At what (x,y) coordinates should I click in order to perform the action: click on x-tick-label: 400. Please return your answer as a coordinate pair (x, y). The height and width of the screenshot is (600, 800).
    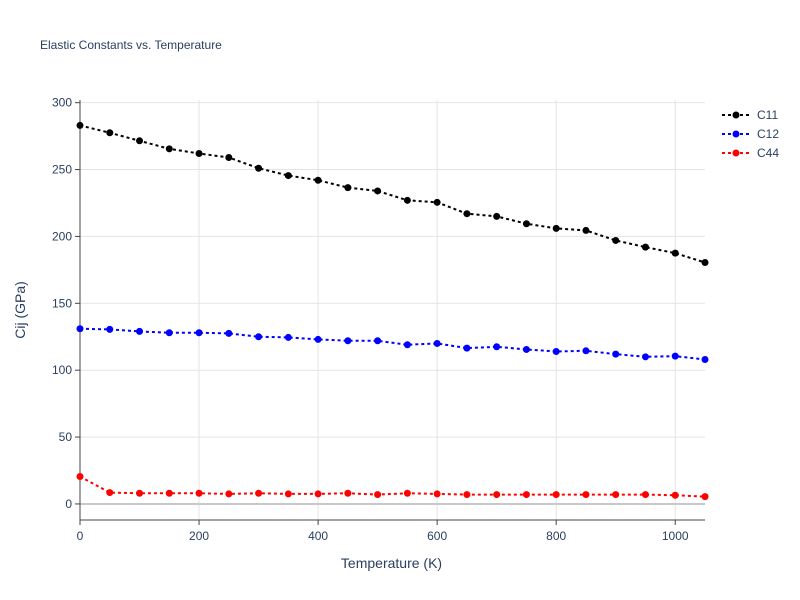
    Looking at the image, I should click on (318, 536).